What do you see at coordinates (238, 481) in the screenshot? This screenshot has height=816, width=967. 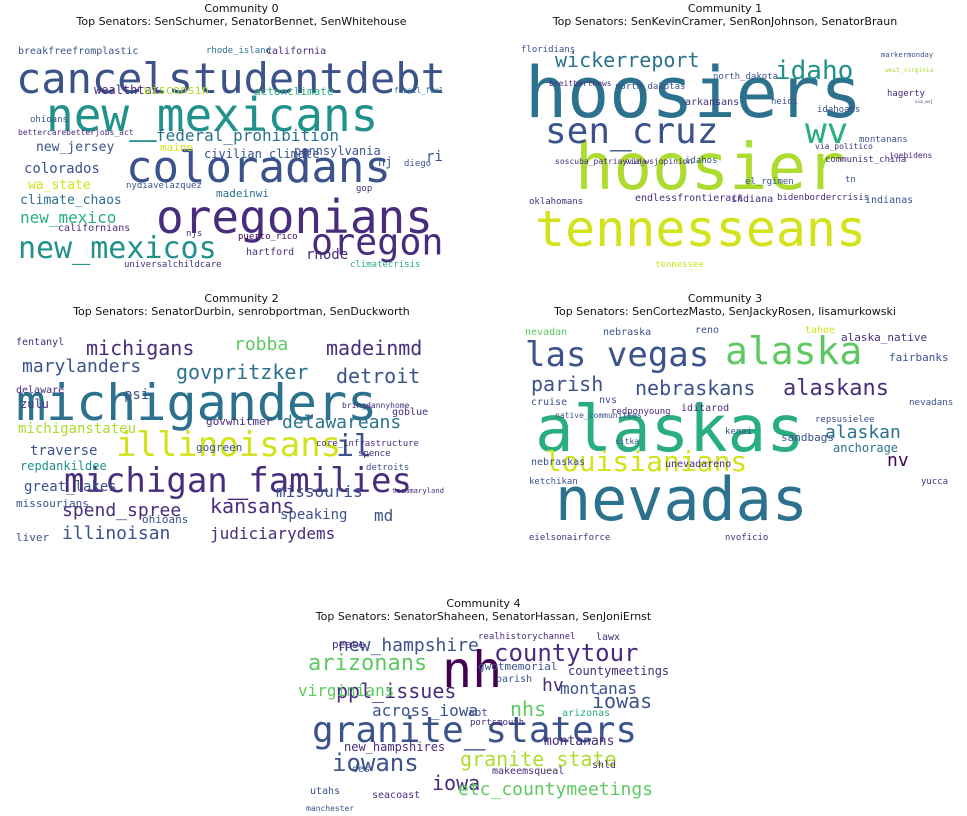 I see `cloud-word: michigan_families` at bounding box center [238, 481].